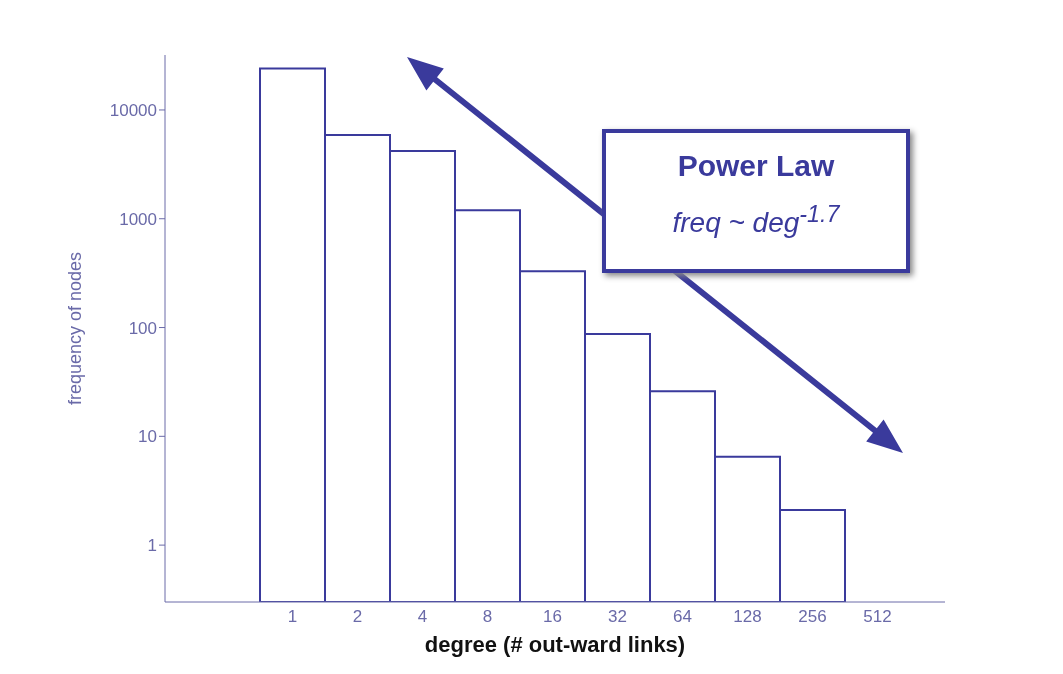 This screenshot has width=1063, height=674. Describe the element at coordinates (357, 617) in the screenshot. I see `x-tick-label: 2` at that location.